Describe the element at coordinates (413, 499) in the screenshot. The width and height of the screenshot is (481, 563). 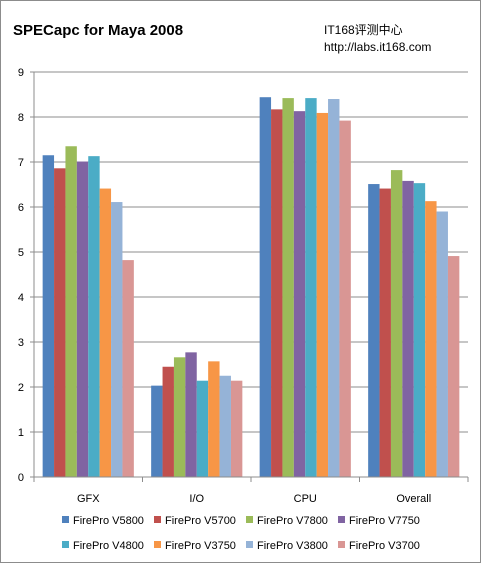
I see `x-tick-label: Overall` at that location.